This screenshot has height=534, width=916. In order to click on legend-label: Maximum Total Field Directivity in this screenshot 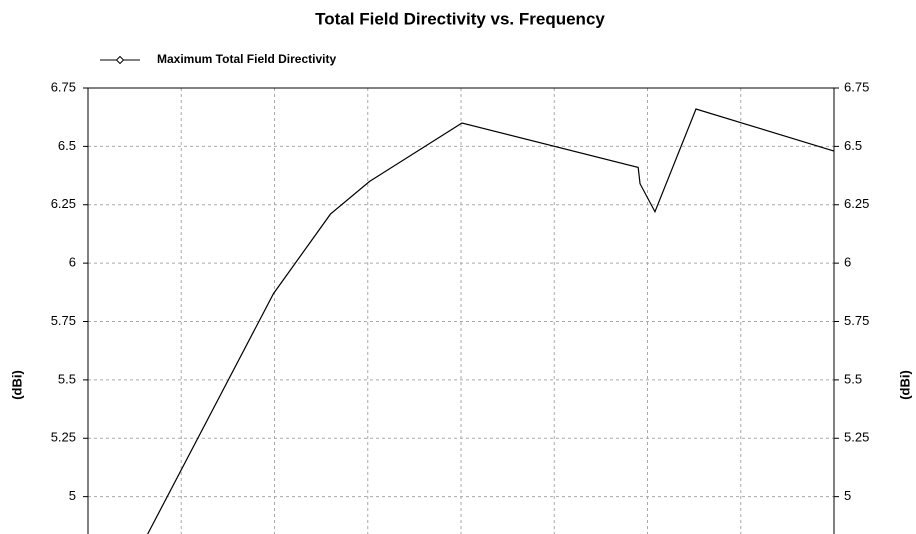, I will do `click(246, 59)`.